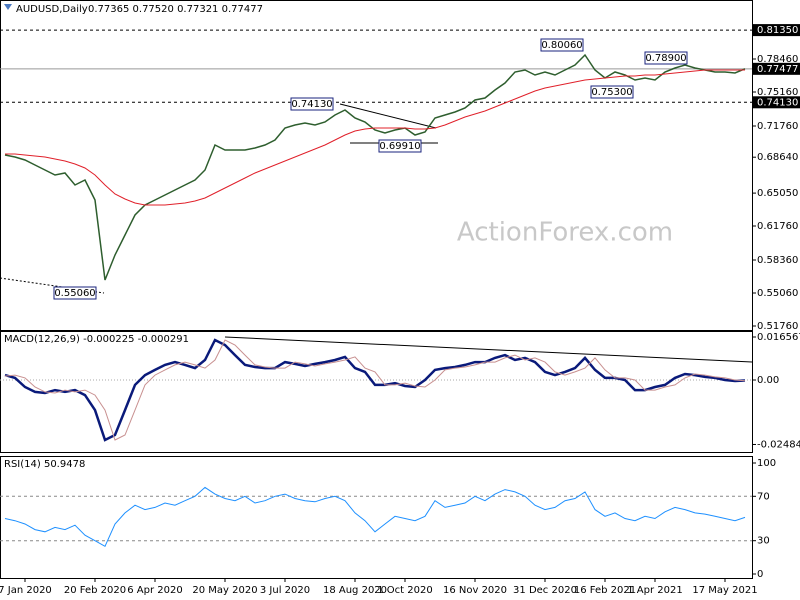  I want to click on hline-label: 0.77477, so click(777, 69).